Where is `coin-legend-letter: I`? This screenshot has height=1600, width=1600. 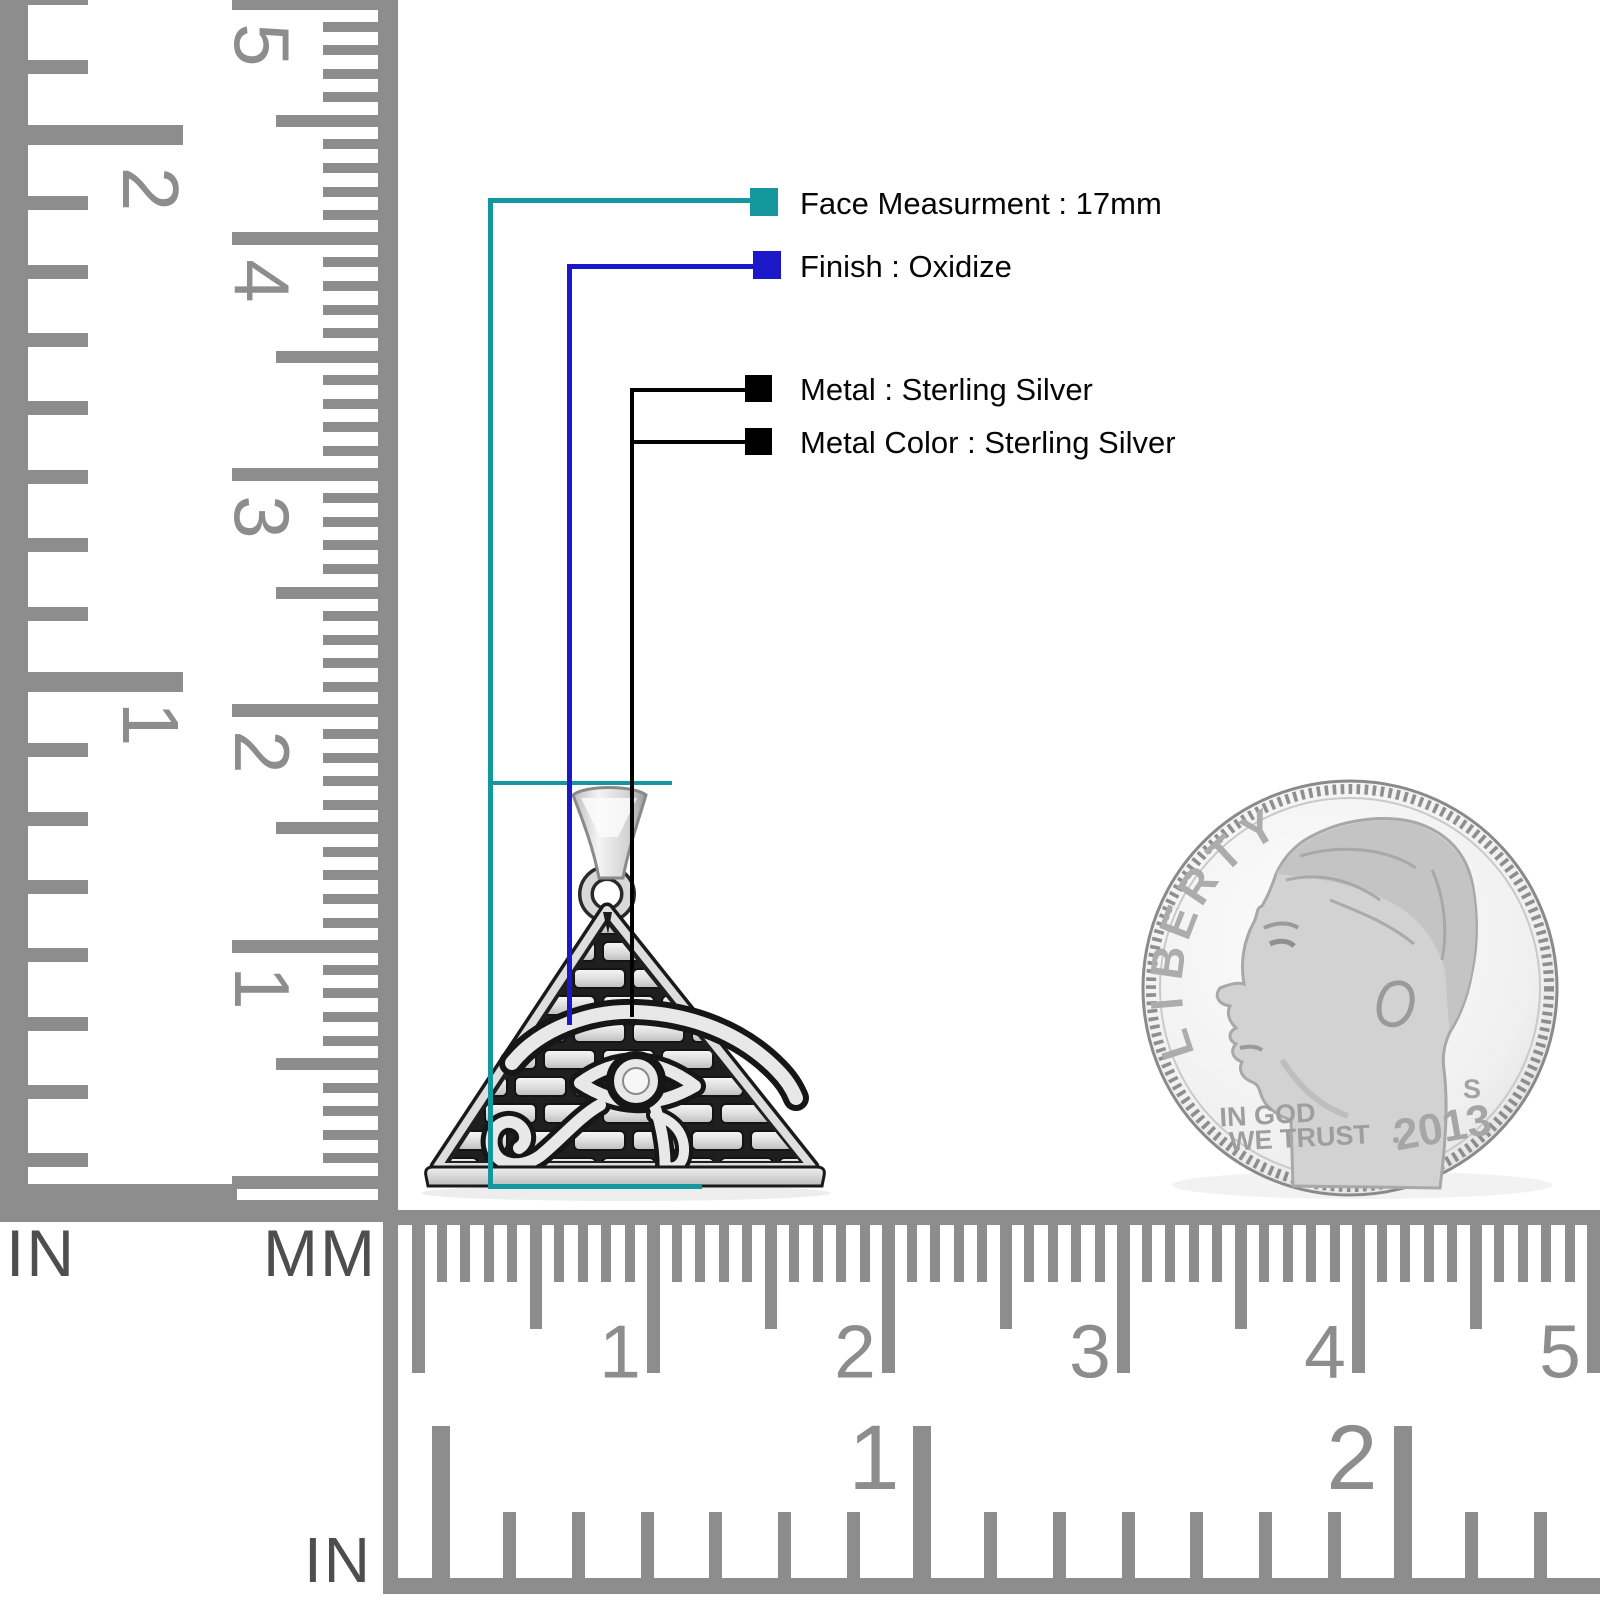 coin-legend-letter: I is located at coordinates (1166, 1003).